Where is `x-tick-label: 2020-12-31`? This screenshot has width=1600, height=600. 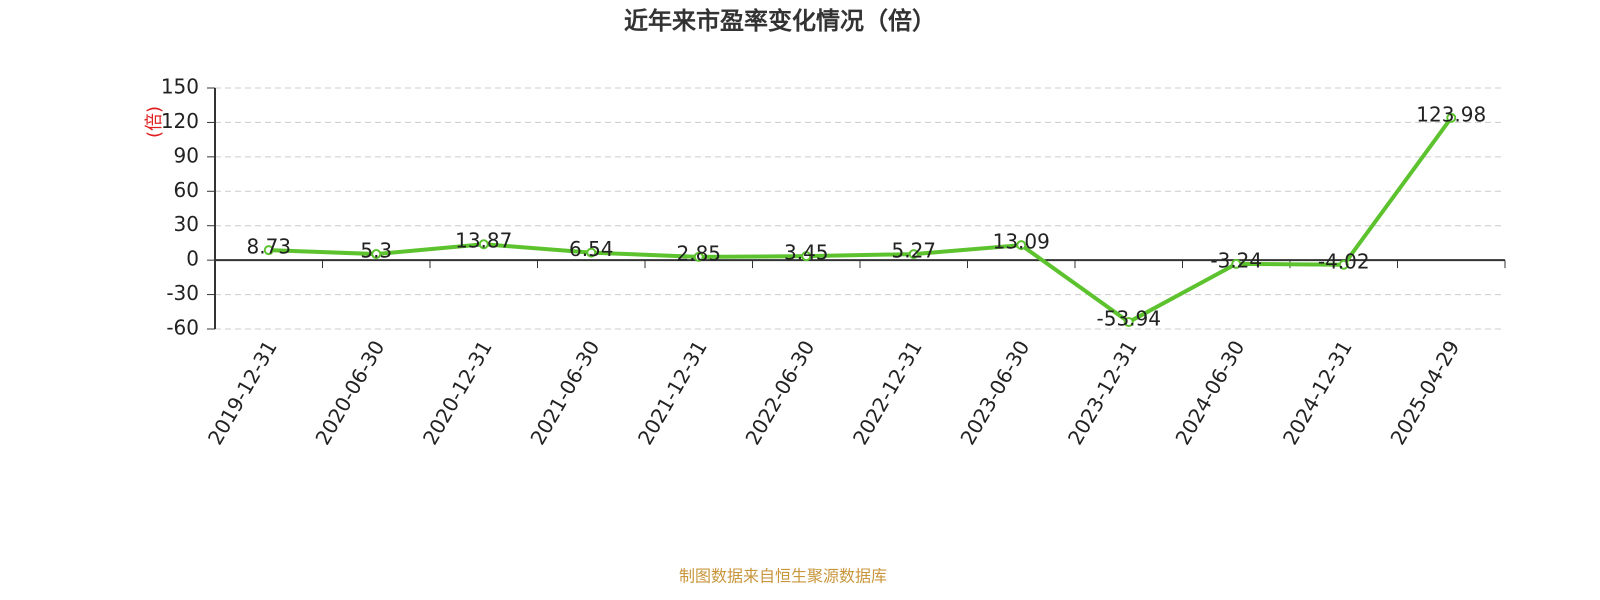 x-tick-label: 2020-12-31 is located at coordinates (457, 392).